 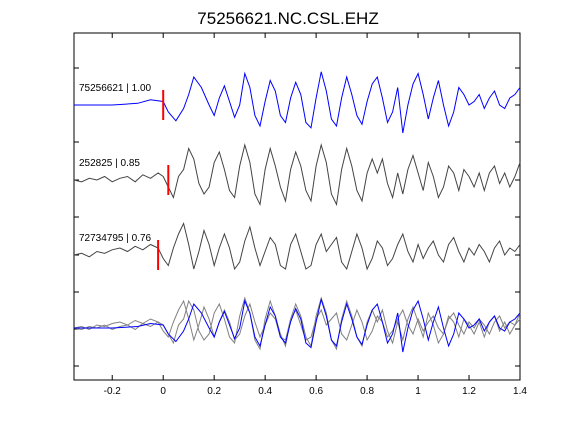 I want to click on x-tick-label: -0.2, so click(x=113, y=391).